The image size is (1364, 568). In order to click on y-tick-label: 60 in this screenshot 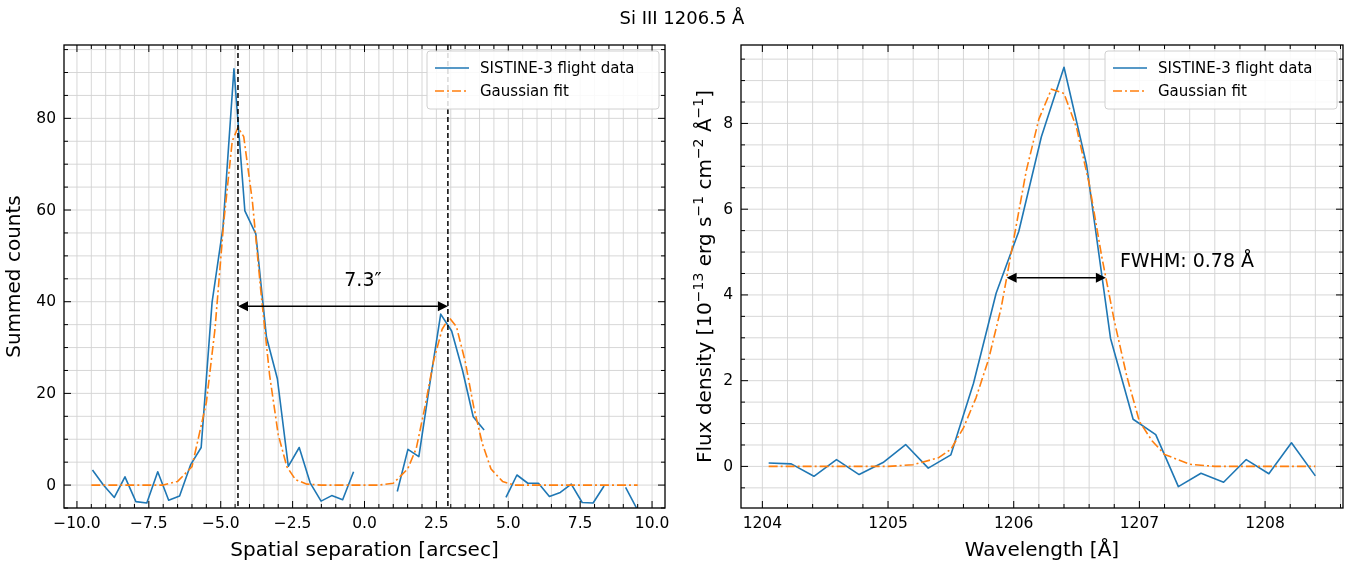, I will do `click(46, 209)`.